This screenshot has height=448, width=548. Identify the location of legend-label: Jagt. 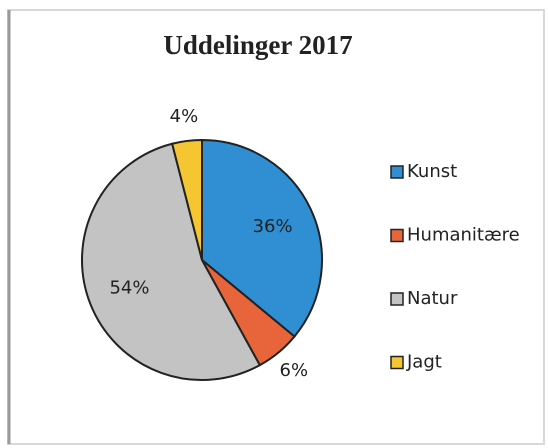
(424, 362).